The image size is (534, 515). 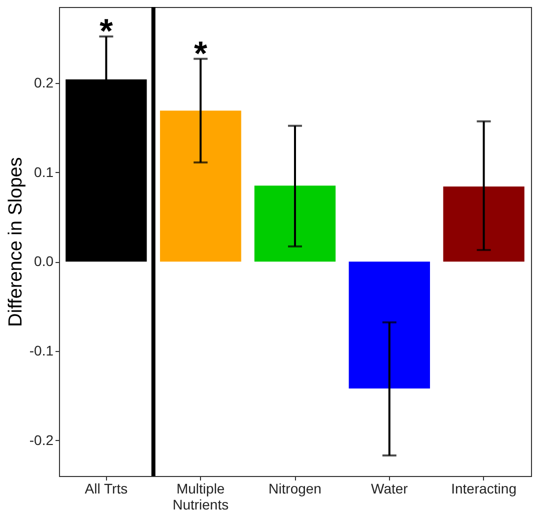 What do you see at coordinates (44, 82) in the screenshot?
I see `y-tick-label: 0.2` at bounding box center [44, 82].